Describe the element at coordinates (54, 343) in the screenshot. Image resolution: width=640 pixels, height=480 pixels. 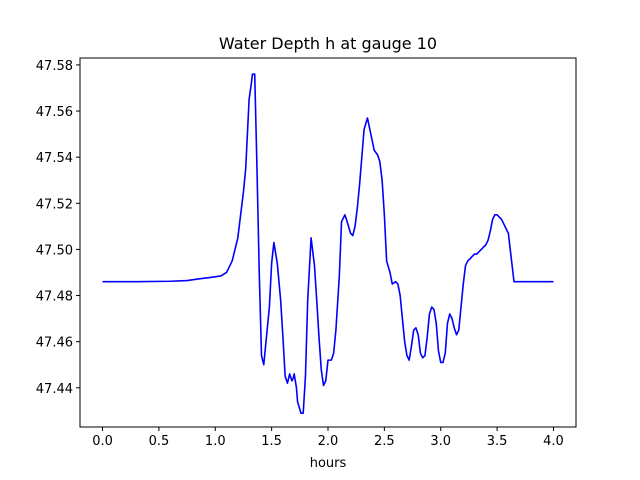
I see `y-tick-label: 47.46` at that location.